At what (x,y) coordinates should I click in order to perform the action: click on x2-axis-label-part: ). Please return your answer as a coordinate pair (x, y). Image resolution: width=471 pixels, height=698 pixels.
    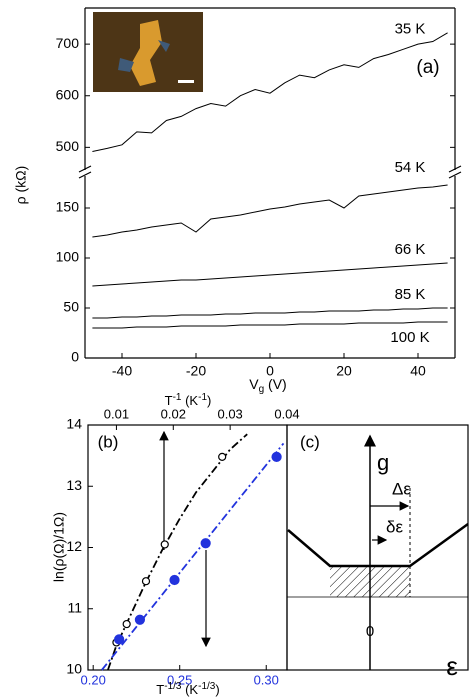
    Looking at the image, I should click on (209, 400).